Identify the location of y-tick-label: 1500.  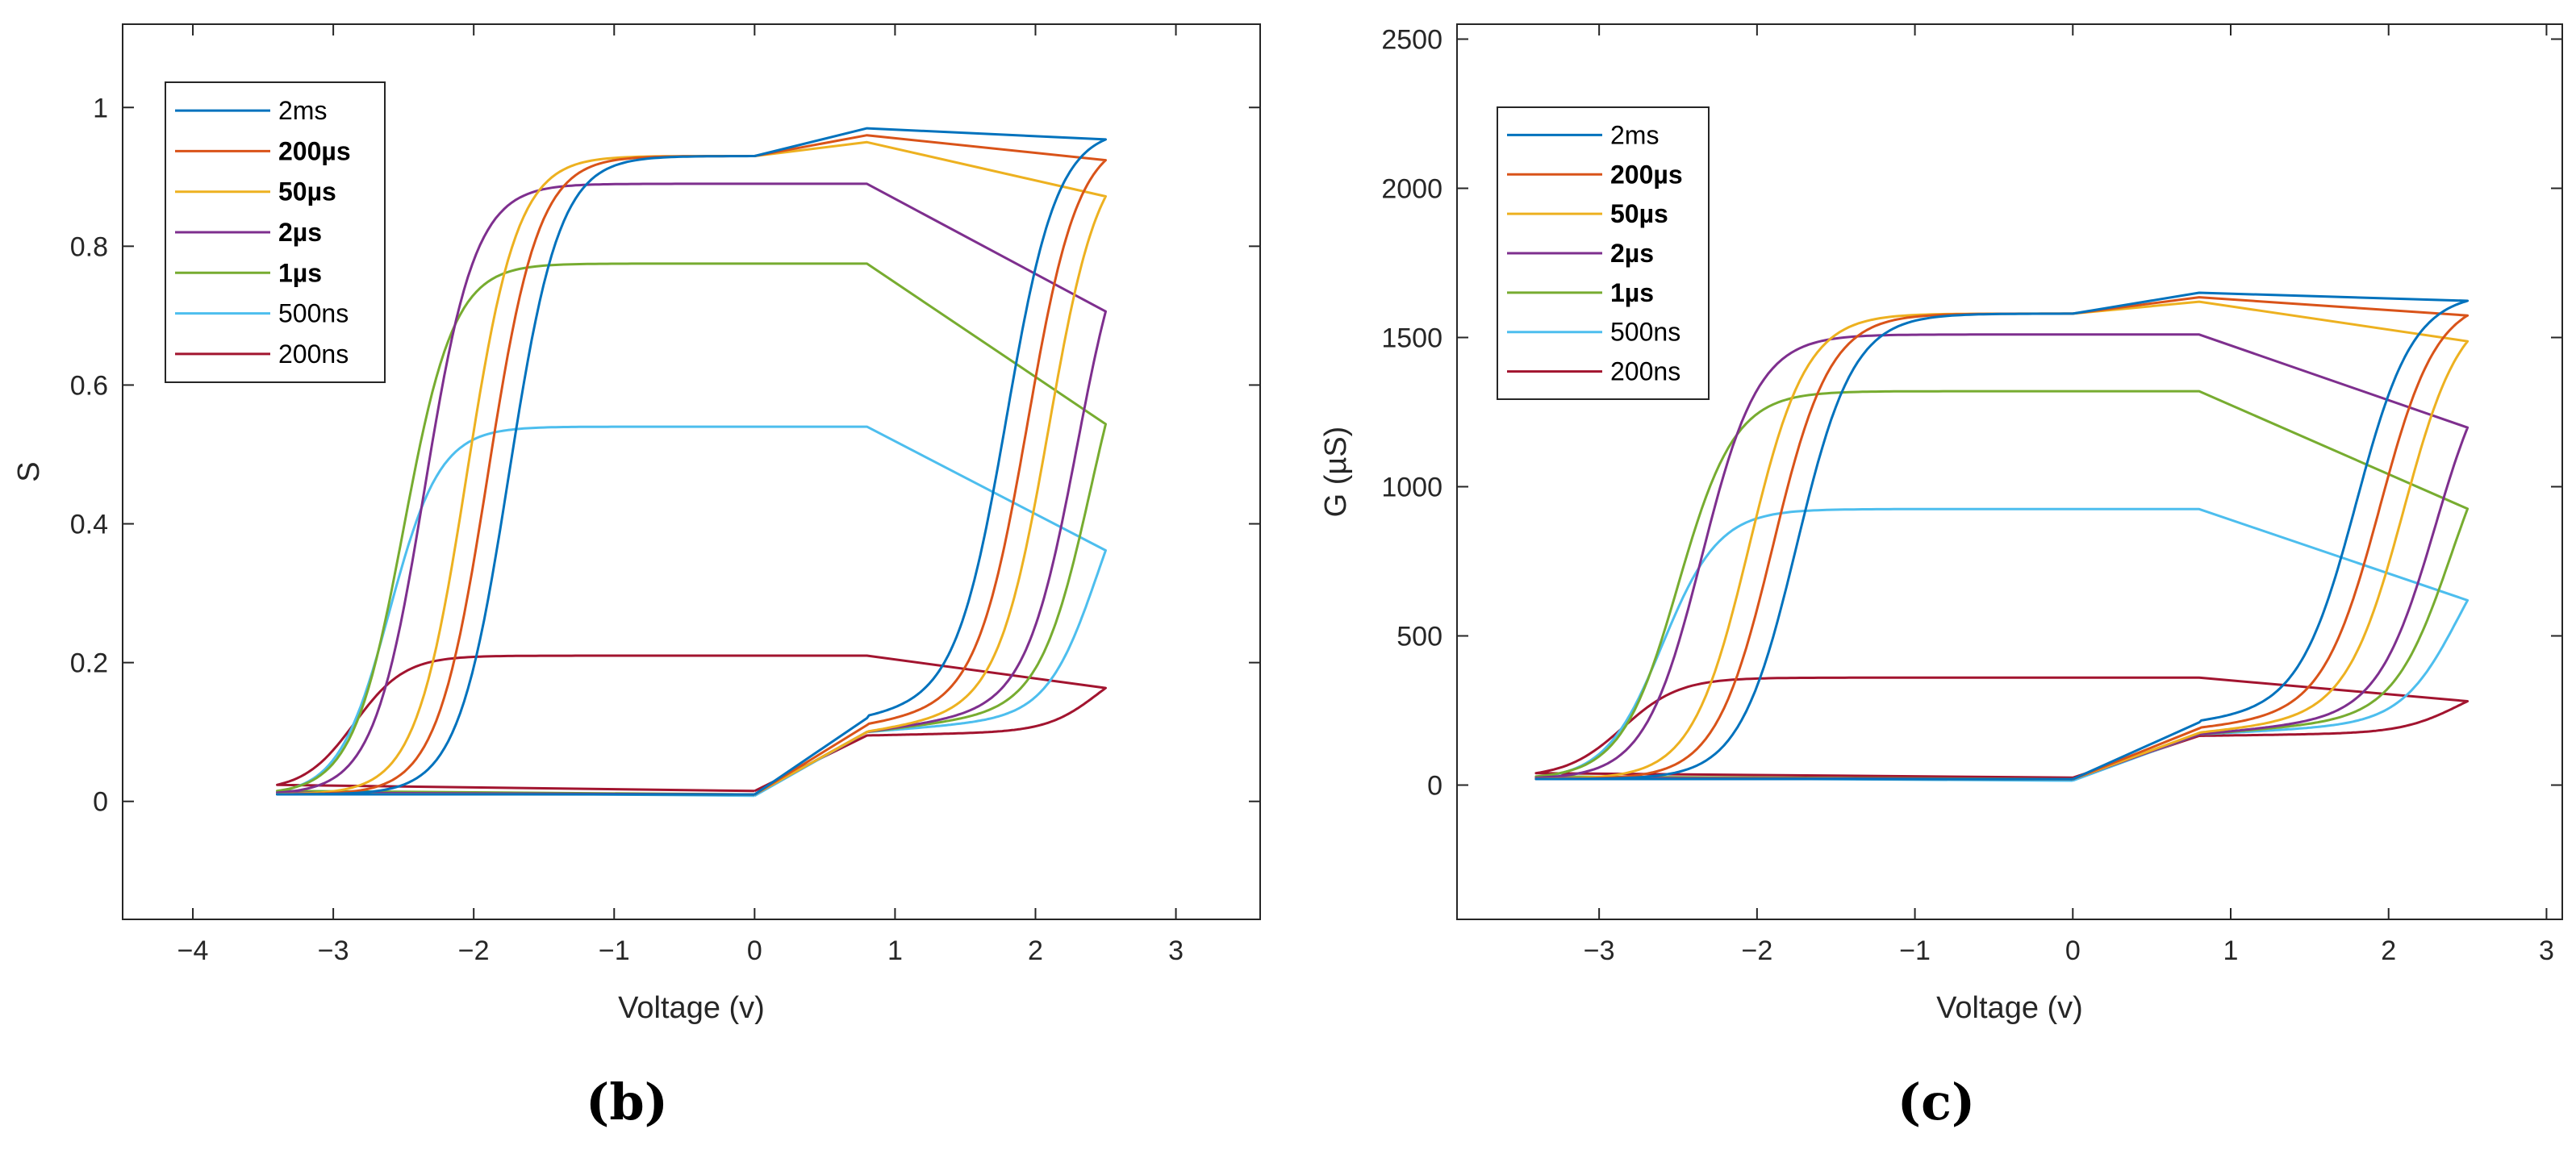
(1412, 338).